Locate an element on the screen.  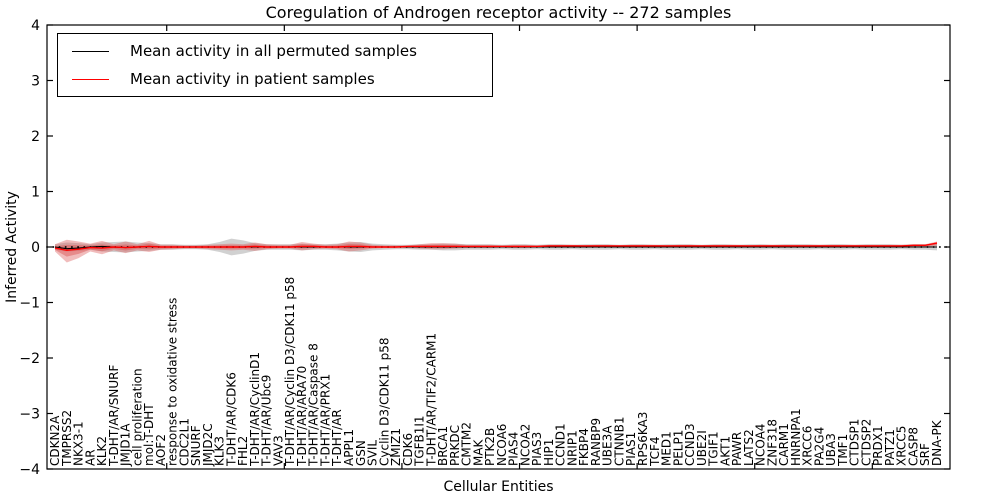
x-category-label: DNA-PK is located at coordinates (937, 442).